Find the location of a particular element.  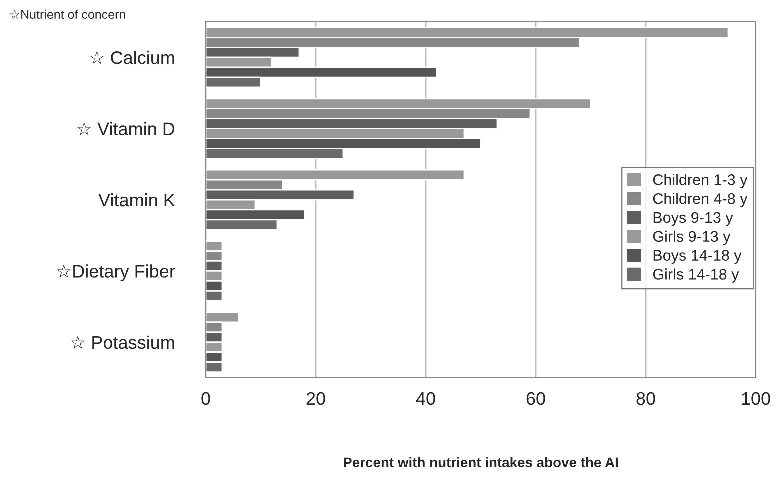

legend-label: Boys 9-13 y is located at coordinates (694, 219).